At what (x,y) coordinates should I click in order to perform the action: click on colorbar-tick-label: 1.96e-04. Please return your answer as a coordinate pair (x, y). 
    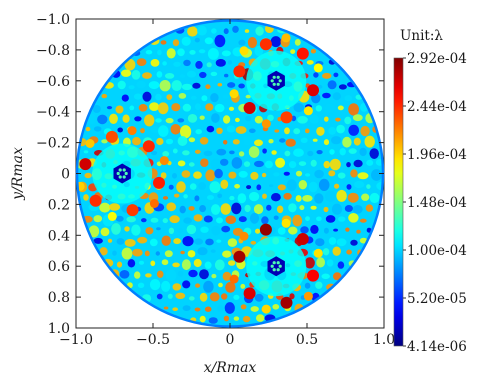
    Looking at the image, I should click on (437, 155).